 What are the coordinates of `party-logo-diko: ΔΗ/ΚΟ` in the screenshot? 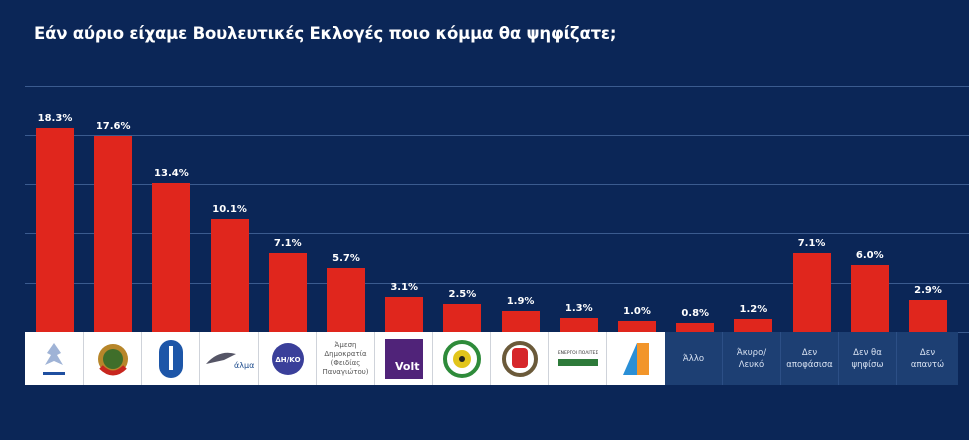 It's located at (288, 358).